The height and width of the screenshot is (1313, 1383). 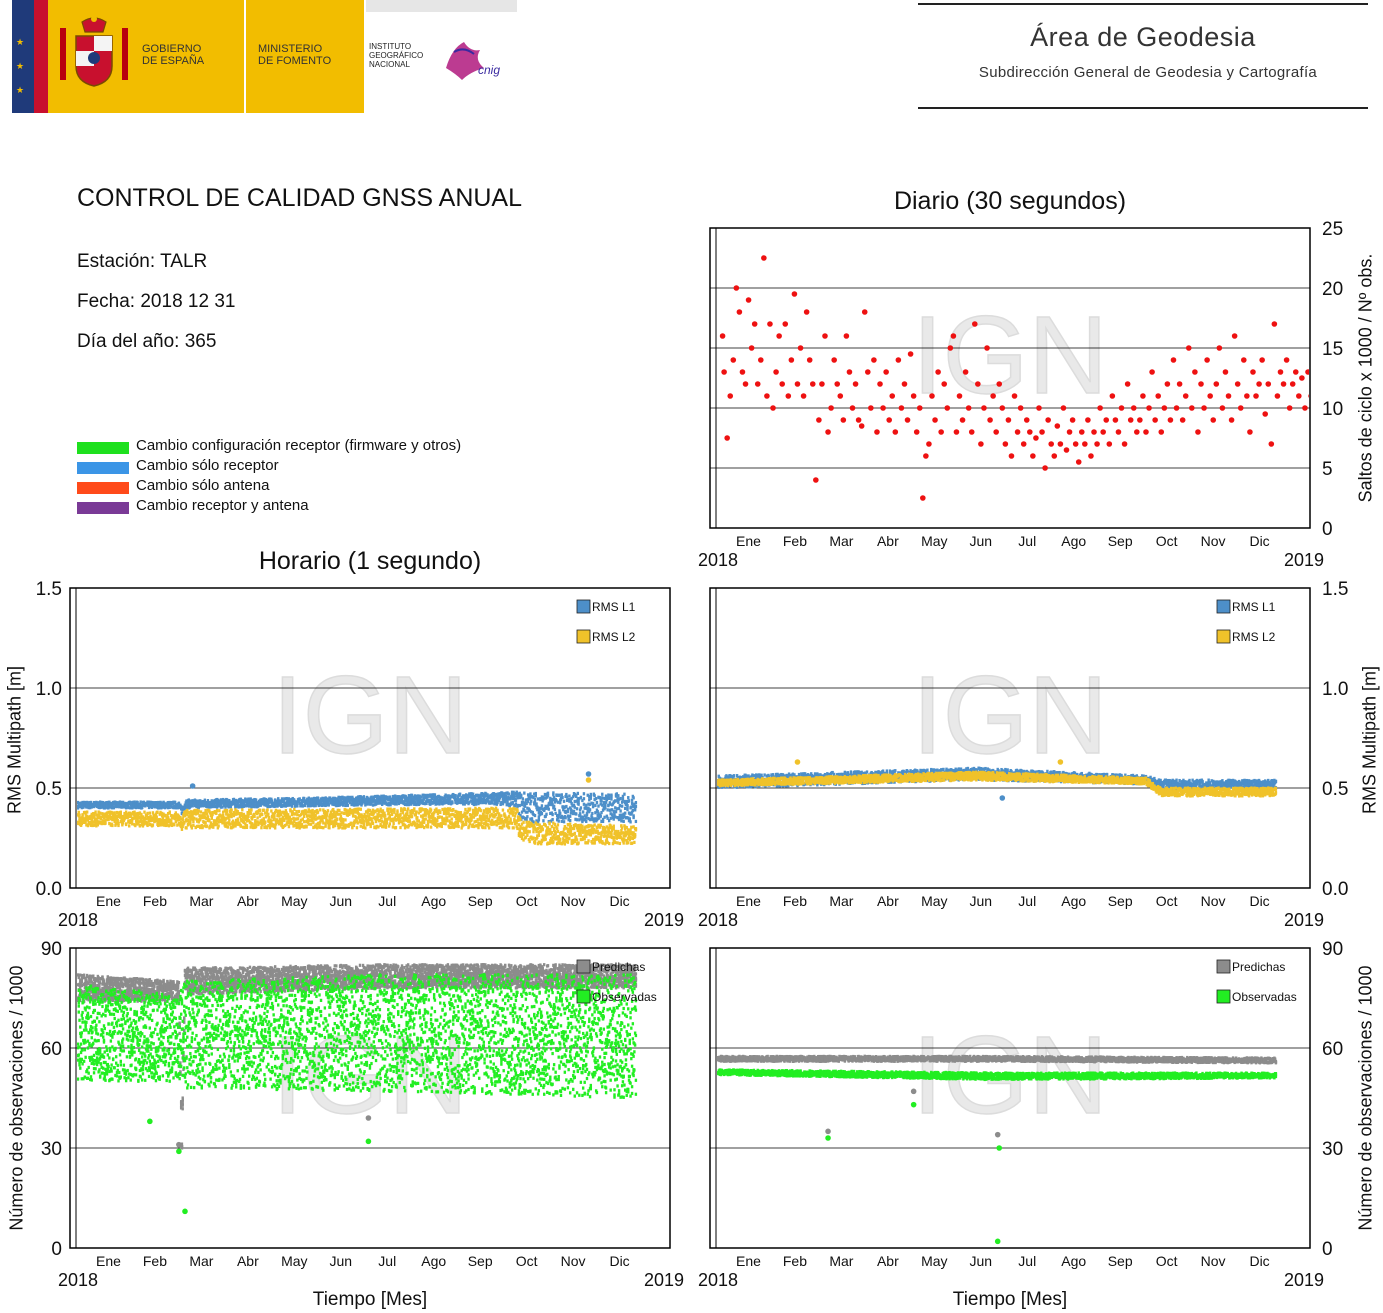 What do you see at coordinates (1332, 229) in the screenshot?
I see `y-tick-label: 25` at bounding box center [1332, 229].